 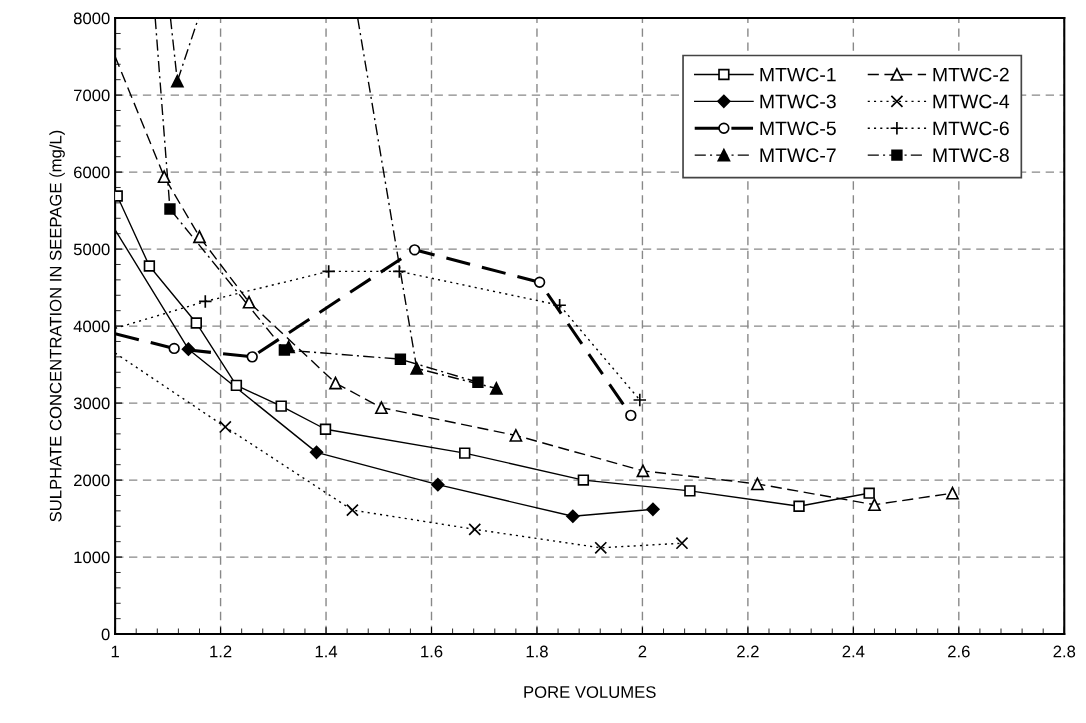 What do you see at coordinates (971, 128) in the screenshot?
I see `legend-label: MTWC-6` at bounding box center [971, 128].